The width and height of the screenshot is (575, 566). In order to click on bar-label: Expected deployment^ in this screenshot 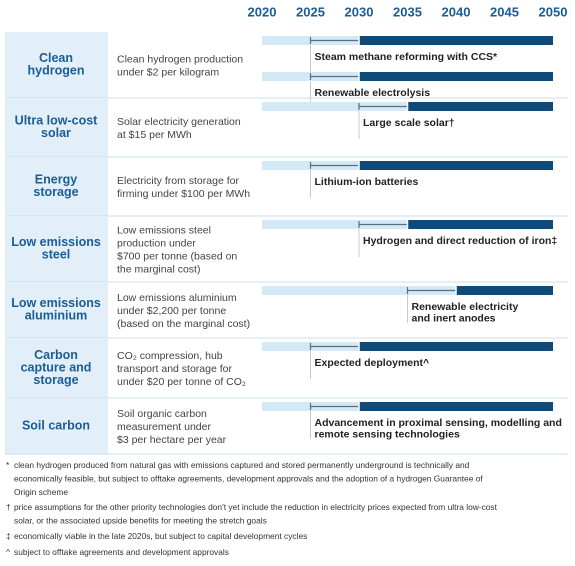, I will do `click(372, 363)`.